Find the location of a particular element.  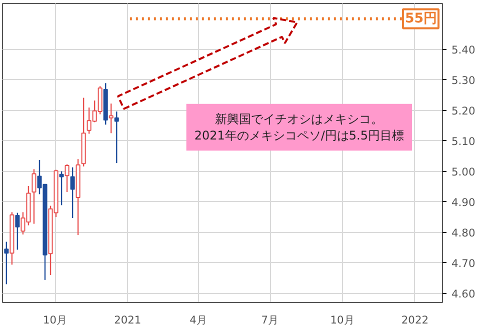

y-tick-label: 4.70 is located at coordinates (464, 263).